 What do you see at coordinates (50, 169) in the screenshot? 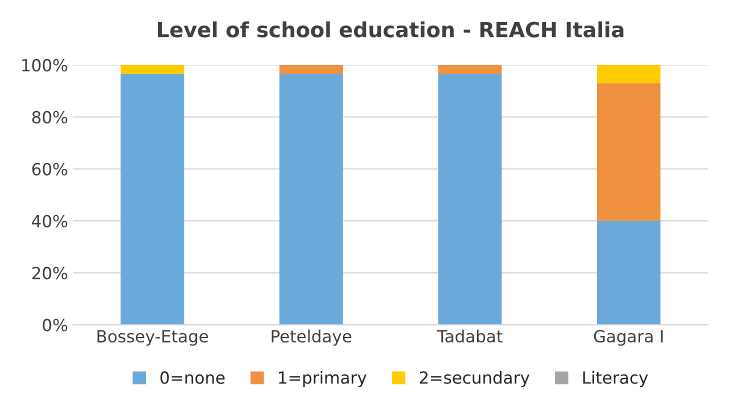
I see `y-tick-label: 60%` at bounding box center [50, 169].